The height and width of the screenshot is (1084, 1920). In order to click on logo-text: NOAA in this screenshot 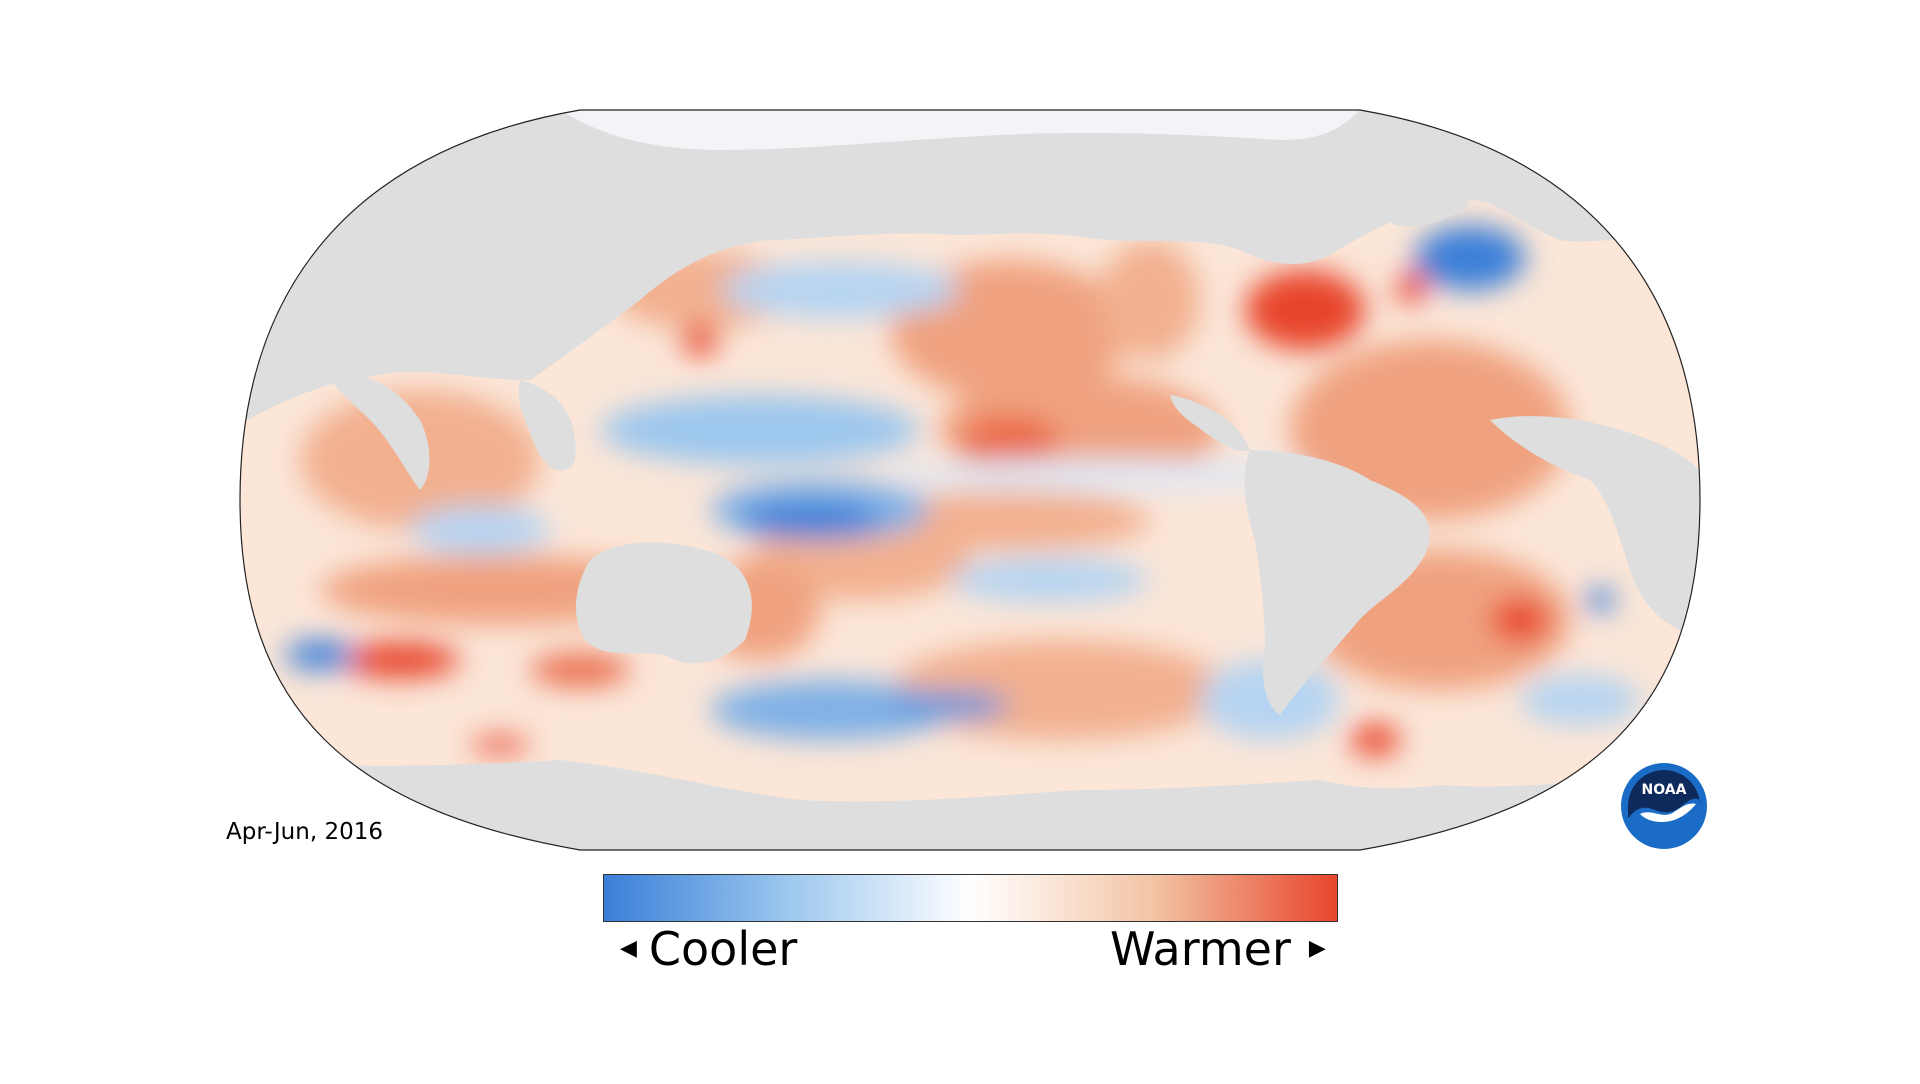, I will do `click(1664, 790)`.